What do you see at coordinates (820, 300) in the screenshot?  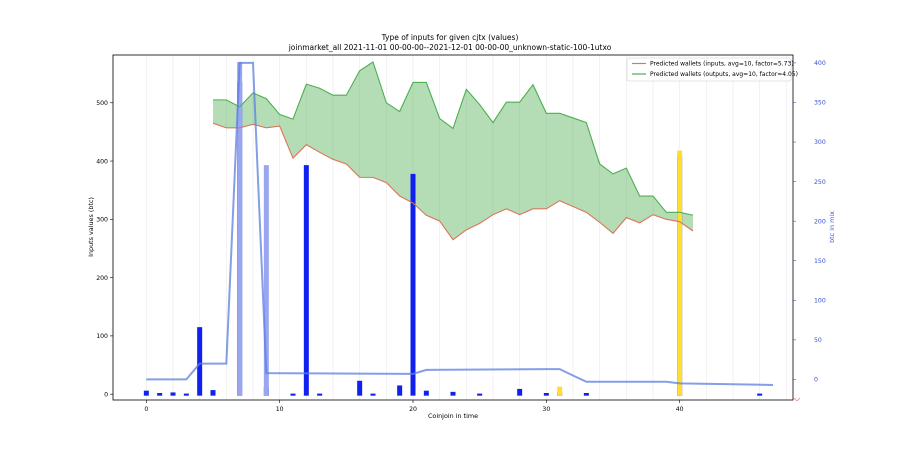 I see `right-tick-label-100: 100` at bounding box center [820, 300].